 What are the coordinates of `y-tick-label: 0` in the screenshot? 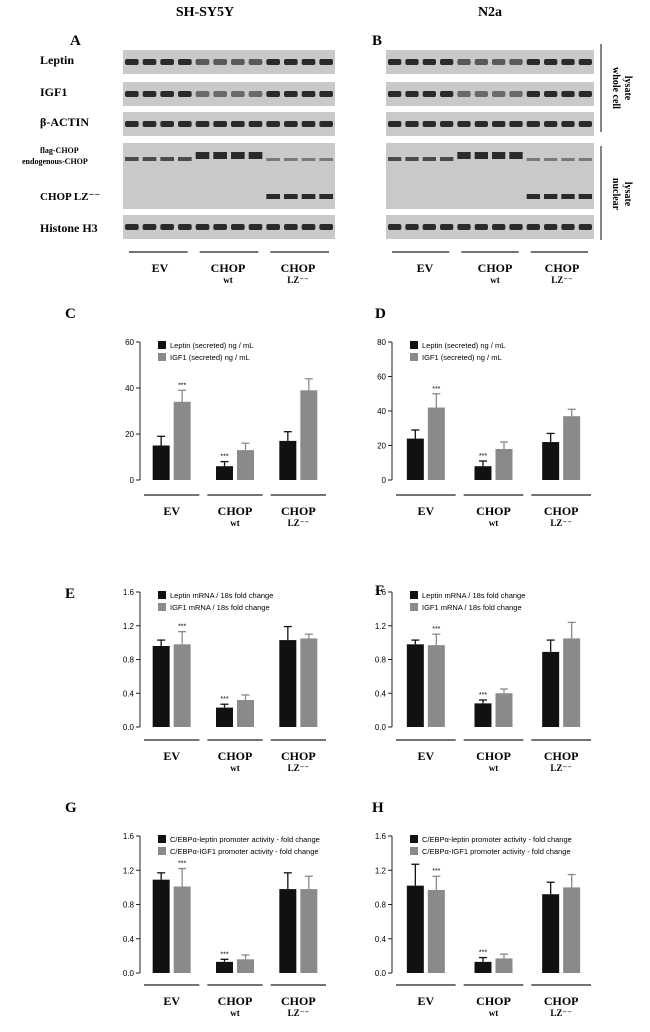 It's located at (132, 480).